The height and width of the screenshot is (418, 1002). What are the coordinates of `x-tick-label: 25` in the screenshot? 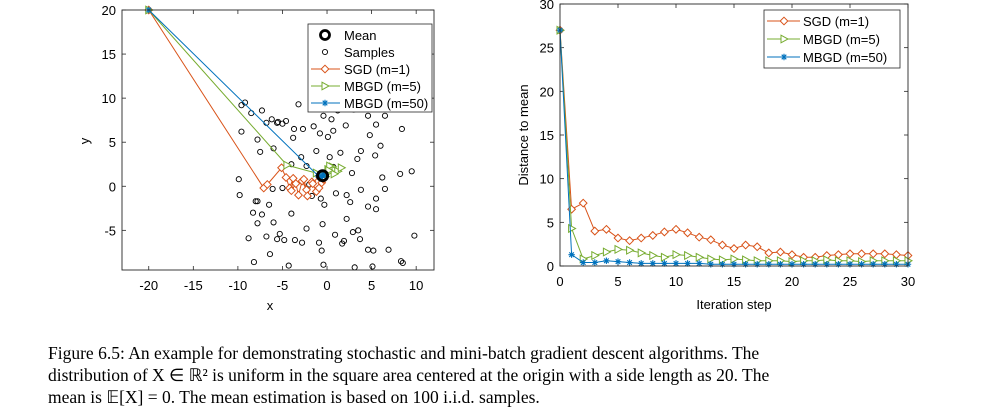 It's located at (850, 281).